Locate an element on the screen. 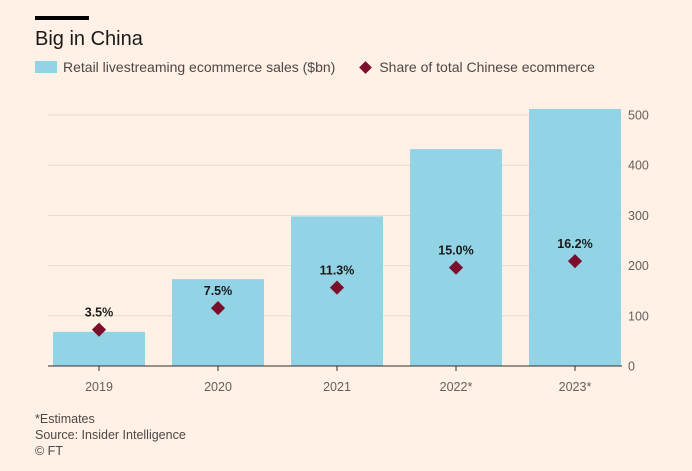  y-tick-label-200: 200 is located at coordinates (638, 266).